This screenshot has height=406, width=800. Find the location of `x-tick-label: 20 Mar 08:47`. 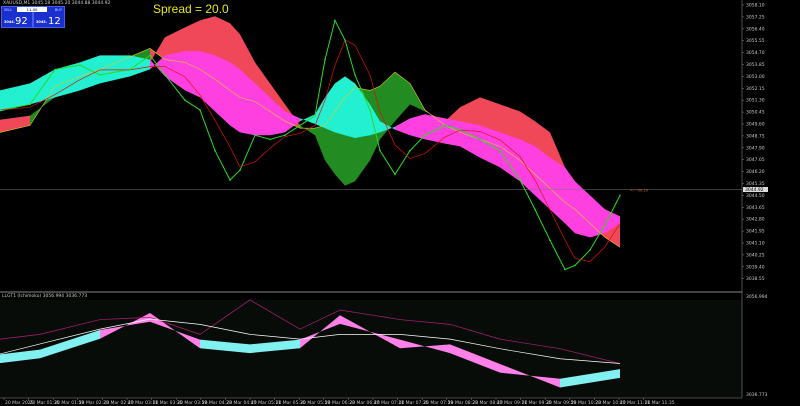

x-tick-label: 20 Mar 08:47 is located at coordinates (487, 403).